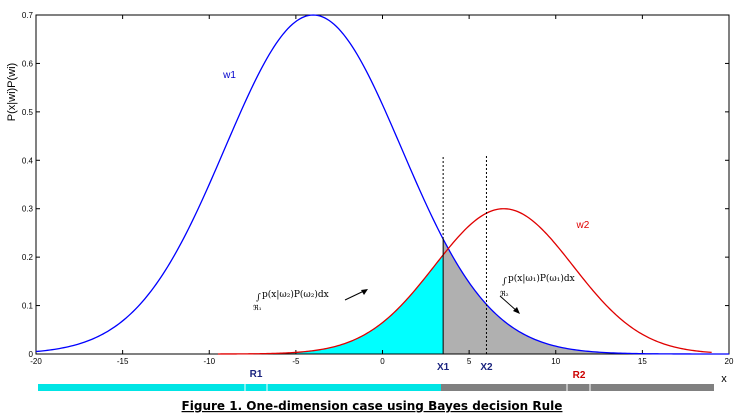 Image resolution: width=743 pixels, height=416 pixels. What do you see at coordinates (28, 112) in the screenshot?
I see `y-tick-label: 0.5` at bounding box center [28, 112].